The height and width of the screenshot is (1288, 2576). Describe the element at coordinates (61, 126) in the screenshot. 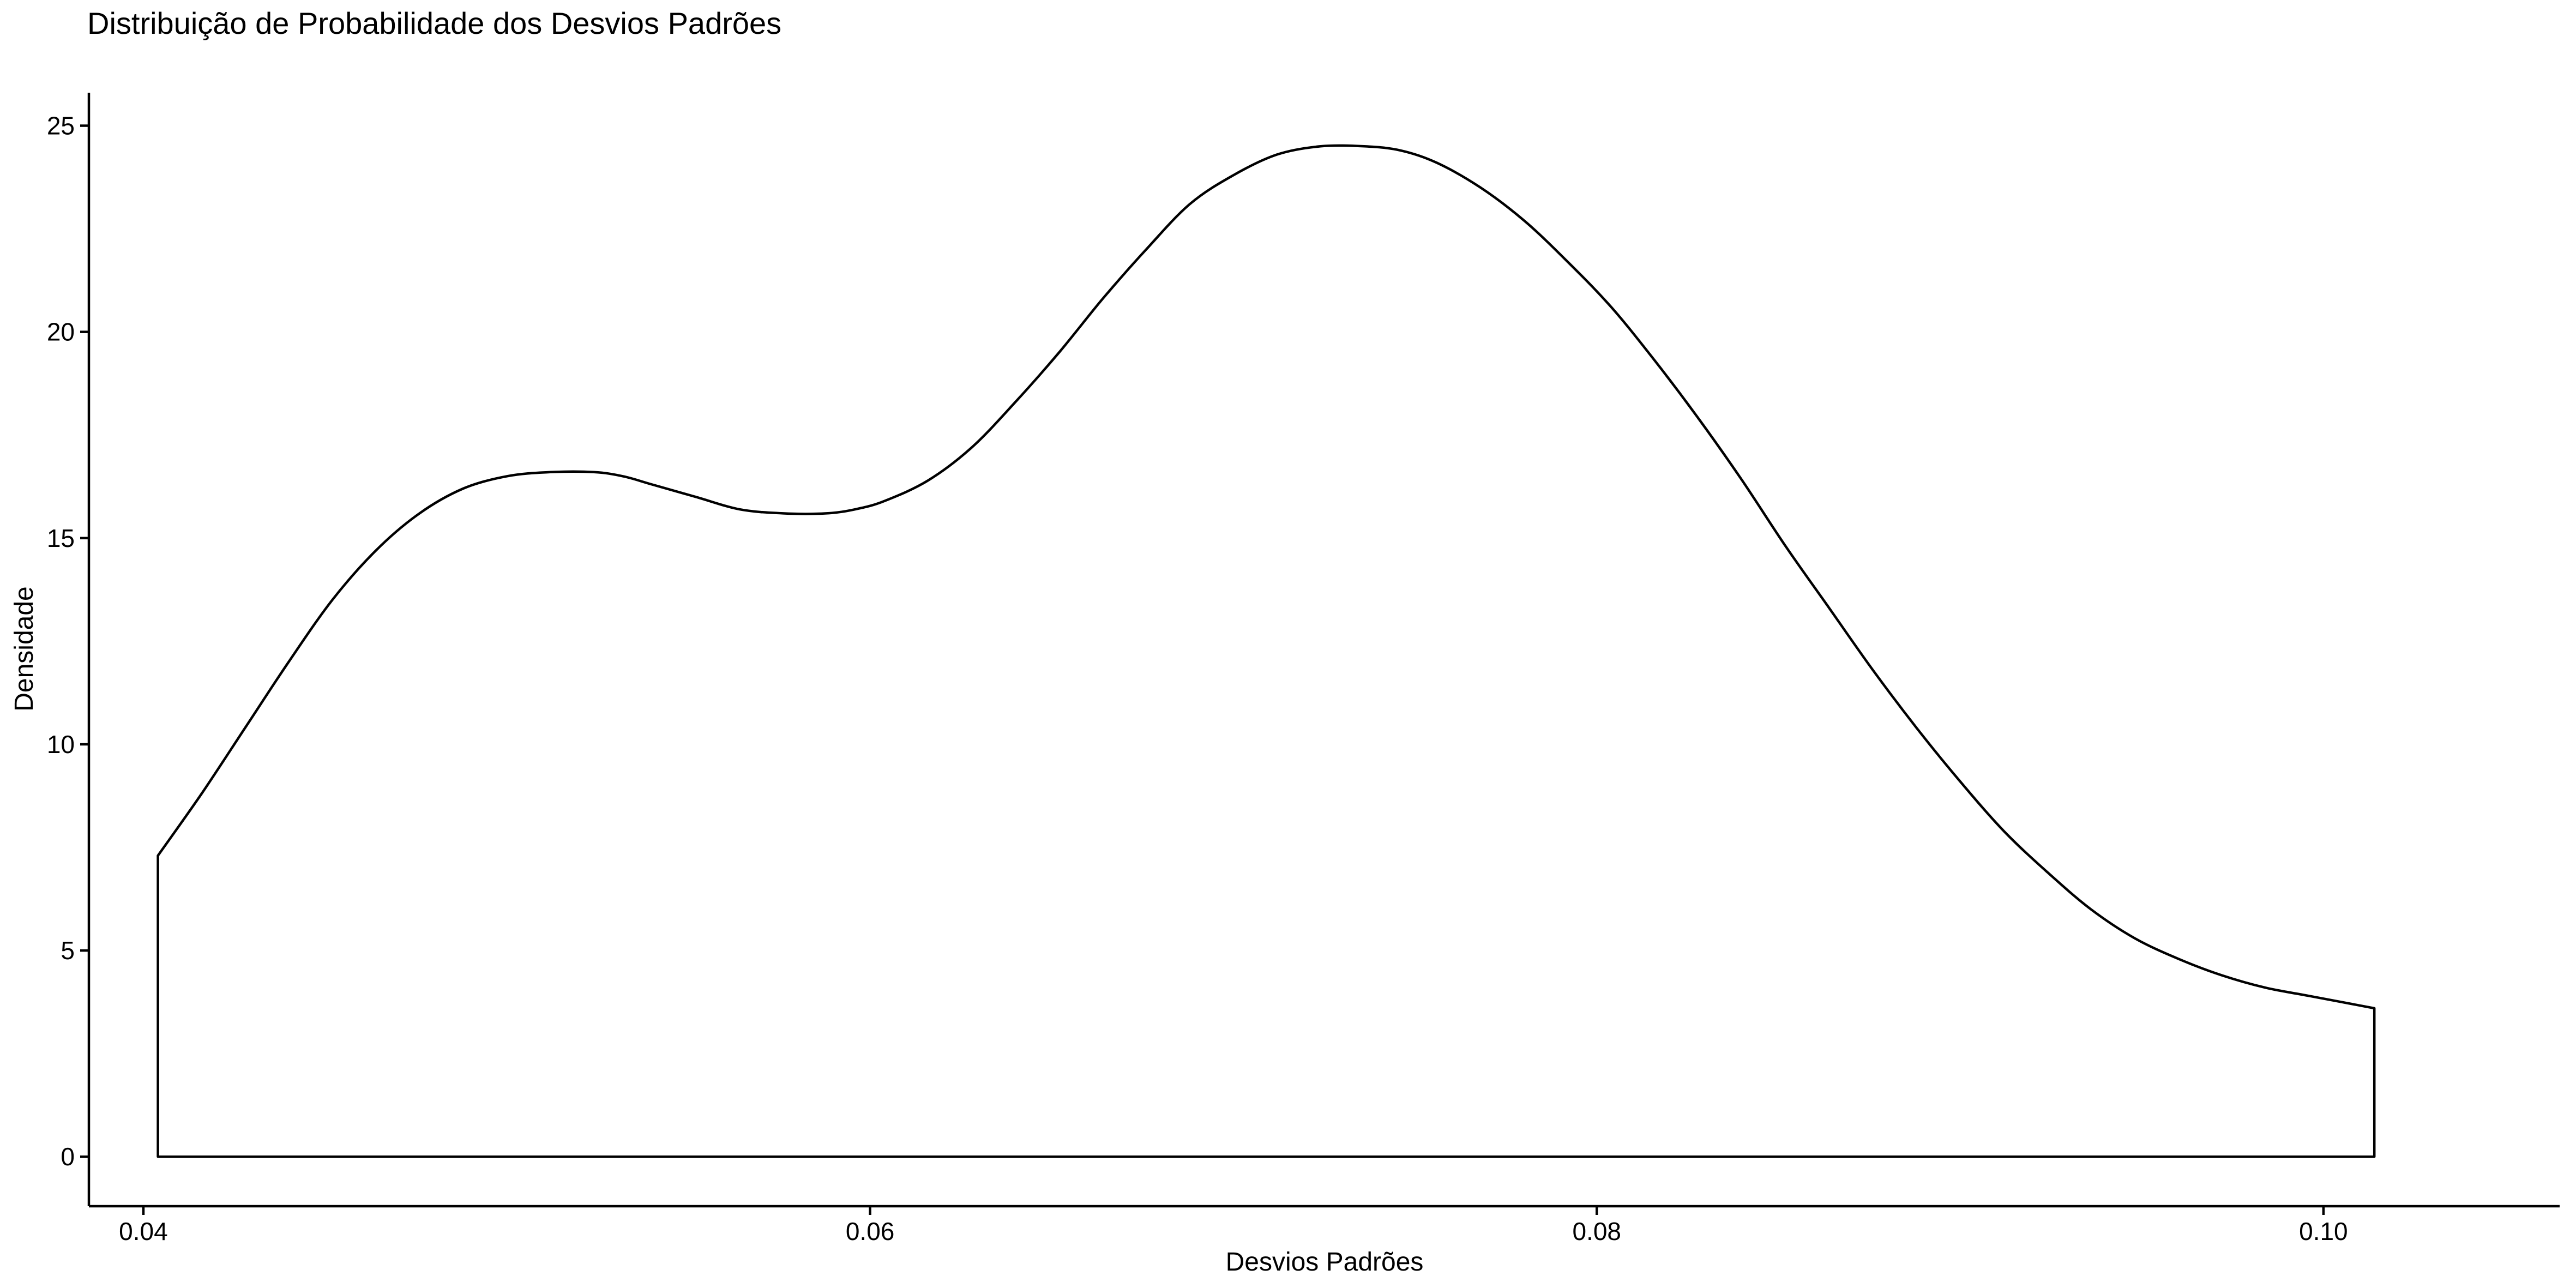

I see `y-tick-label: 25` at that location.